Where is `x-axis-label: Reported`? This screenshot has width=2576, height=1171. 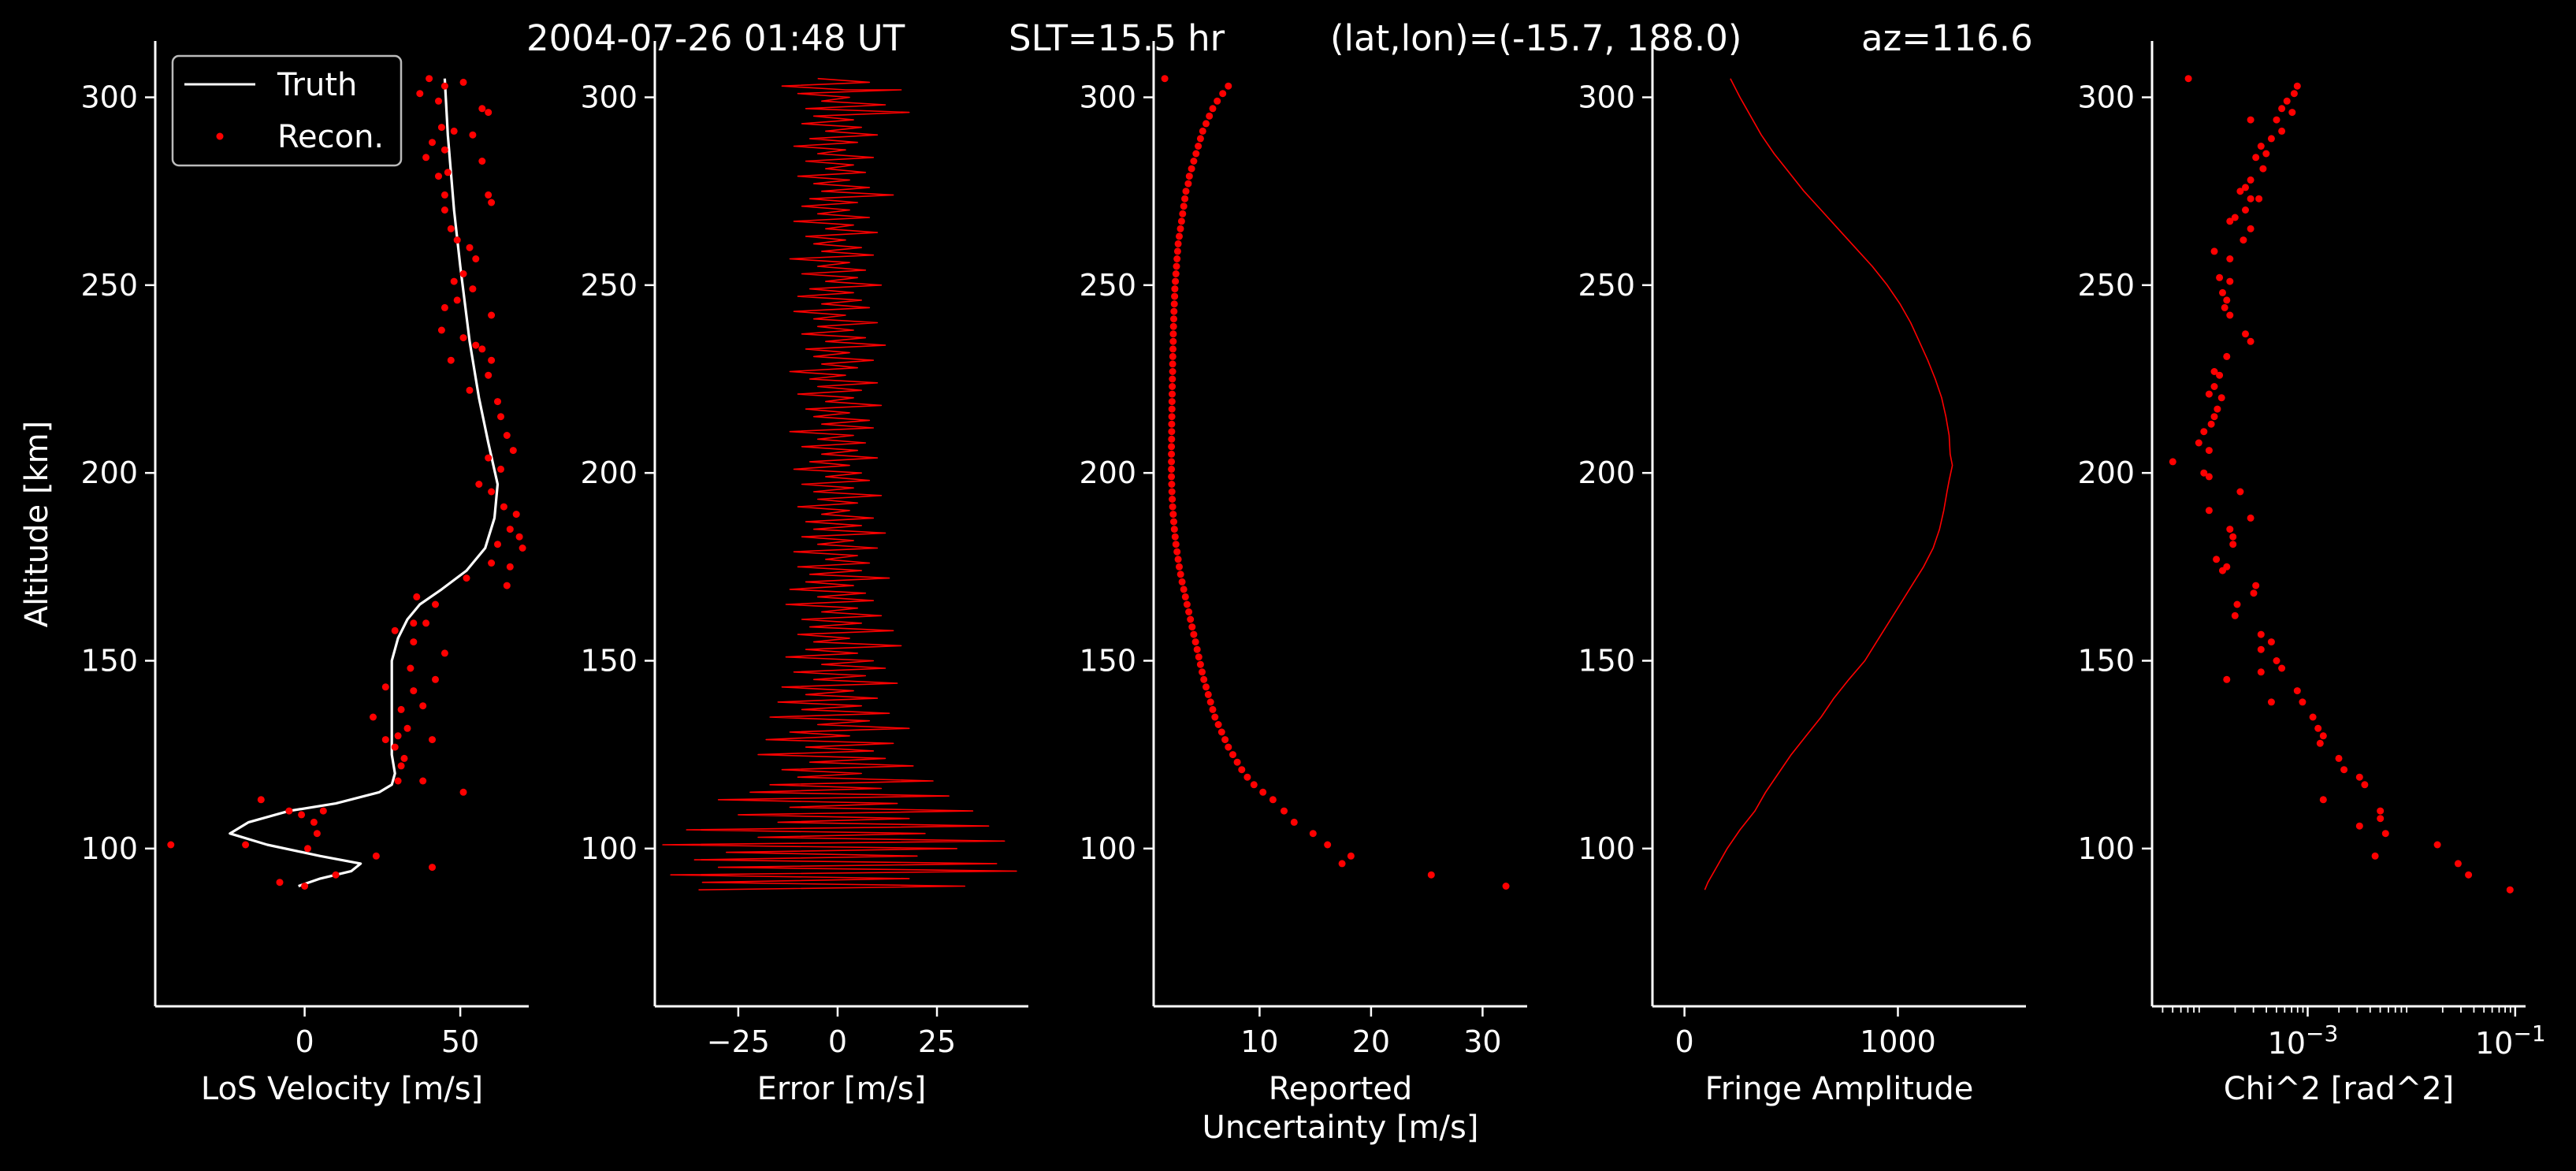 x-axis-label: Reported is located at coordinates (1341, 1089).